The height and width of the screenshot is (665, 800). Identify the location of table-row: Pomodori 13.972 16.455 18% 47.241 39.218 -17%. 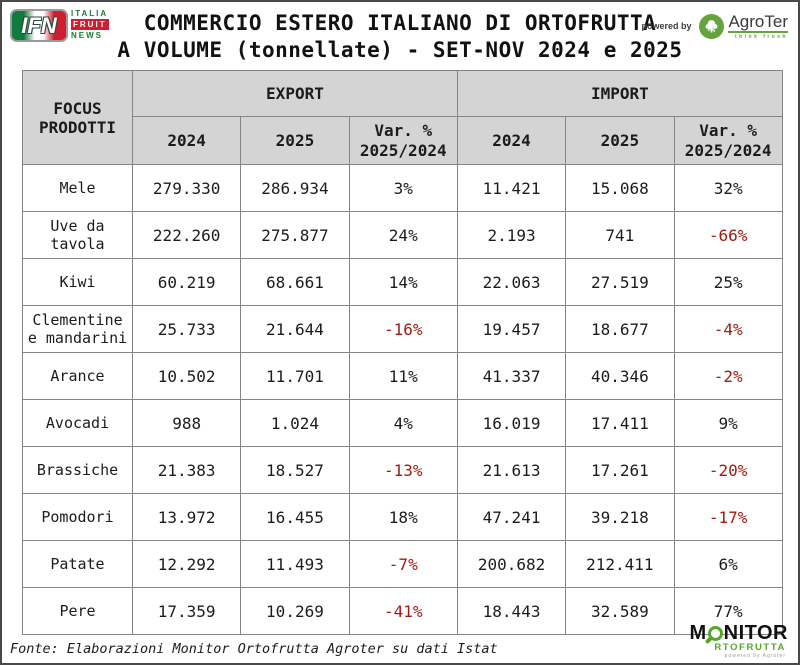
(402, 517).